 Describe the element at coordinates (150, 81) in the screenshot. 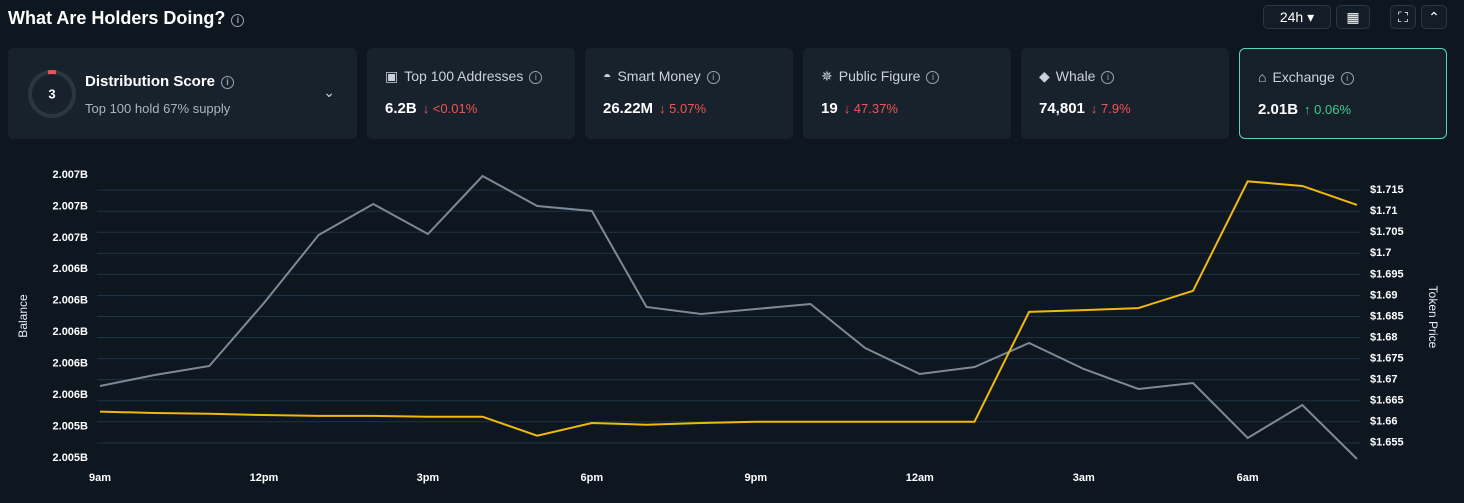

I see `distribution-title-text: Distribution Score` at that location.